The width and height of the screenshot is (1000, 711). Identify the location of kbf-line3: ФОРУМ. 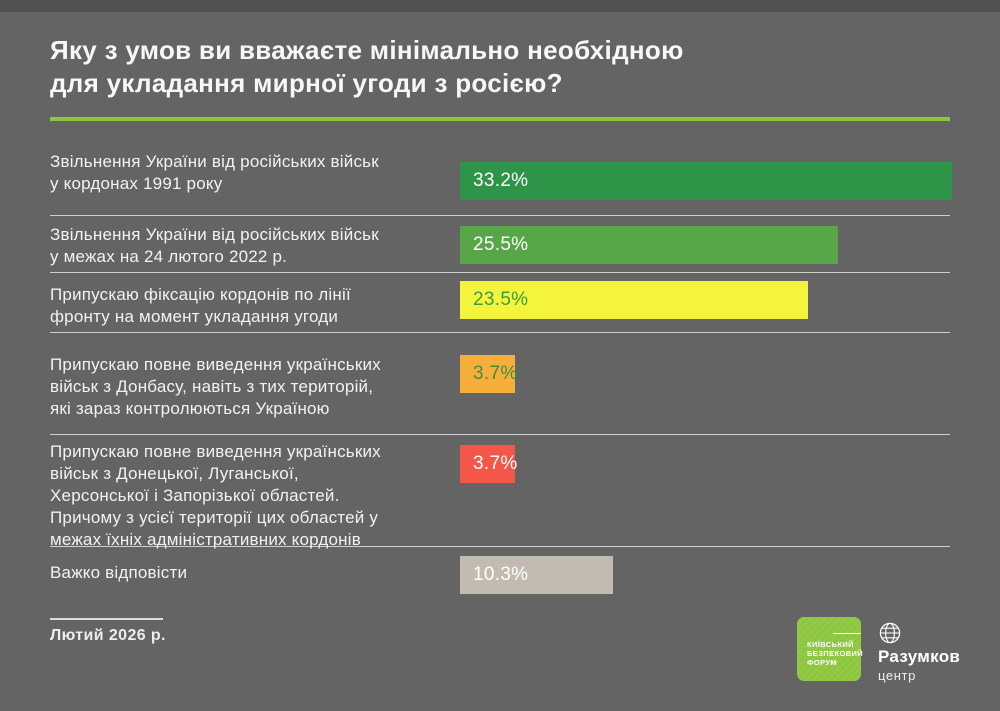
(822, 662).